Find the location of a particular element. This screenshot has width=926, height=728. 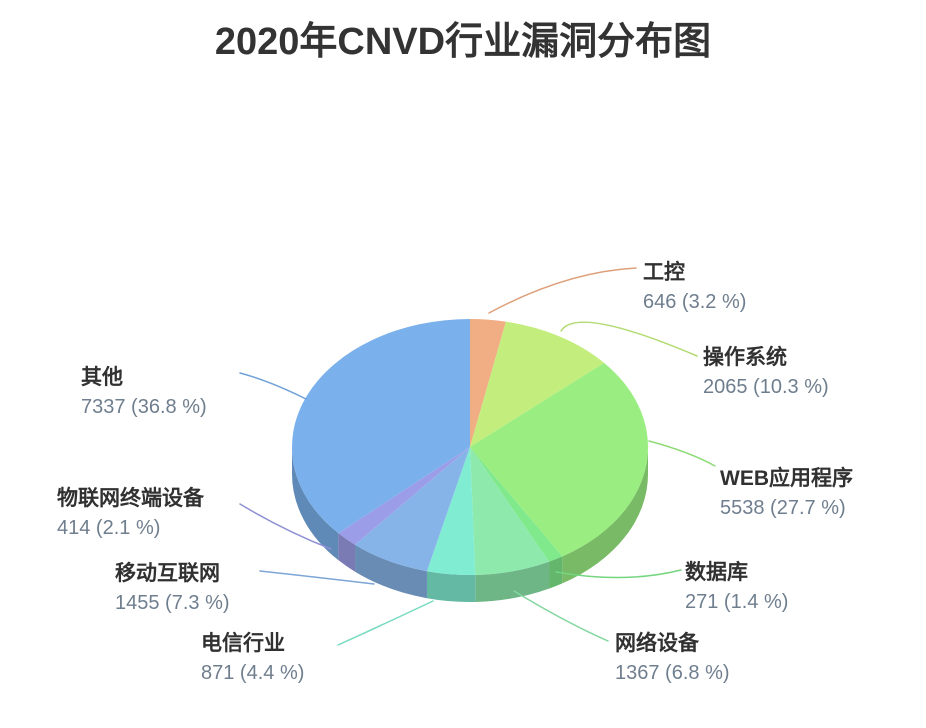

slice-label-name: 移动互联网 is located at coordinates (167, 573).